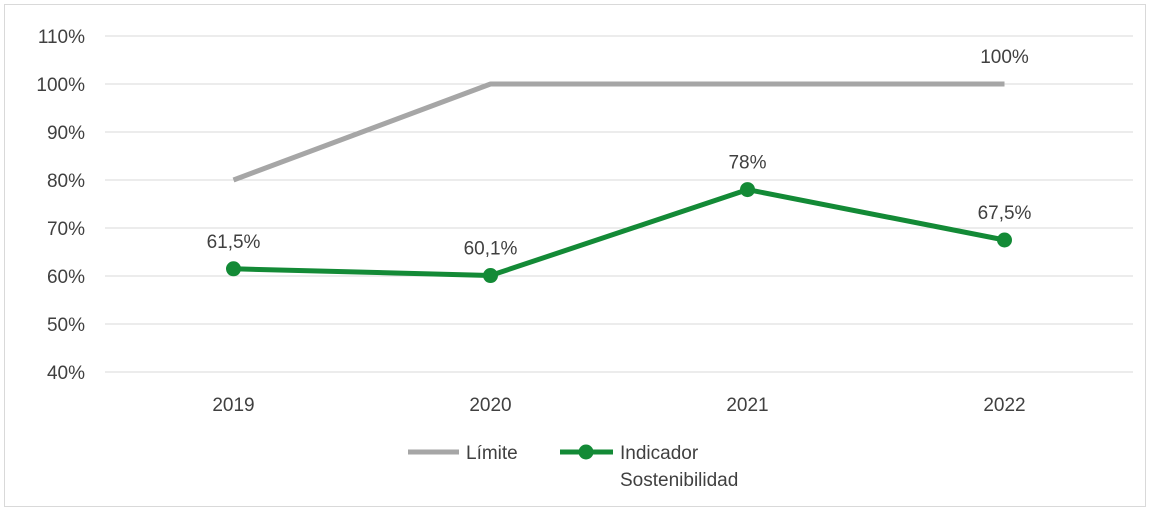 This screenshot has height=512, width=1151. I want to click on data-label: 61,5%, so click(234, 242).